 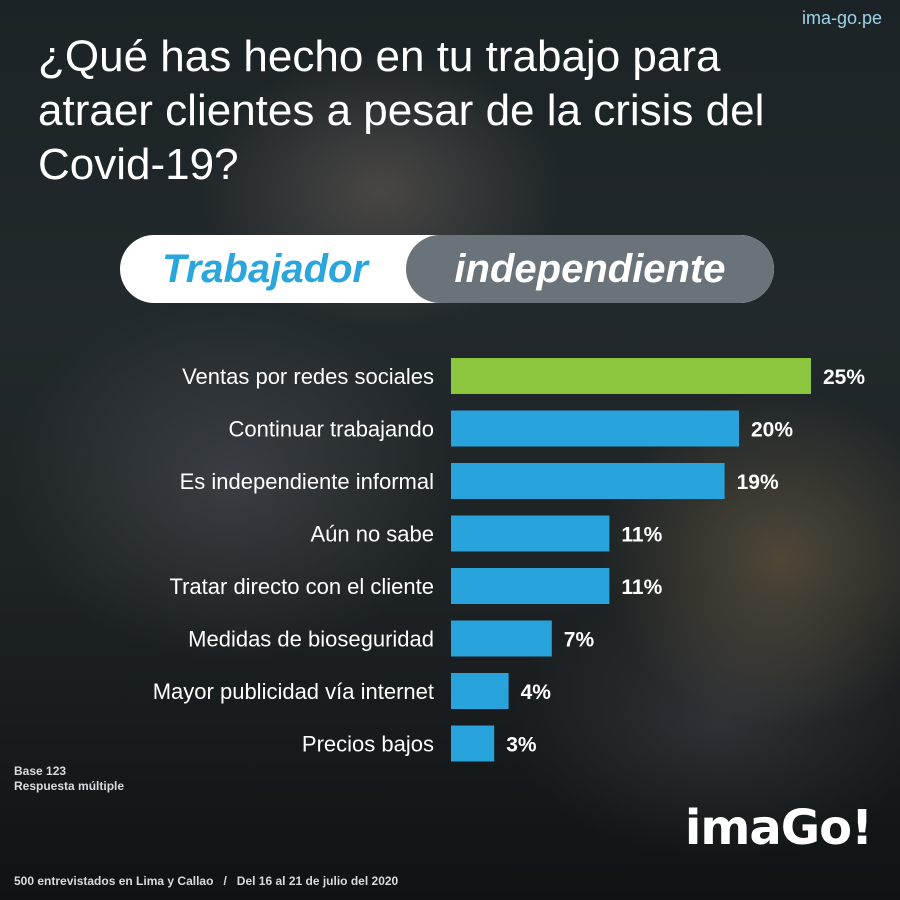 I want to click on segment-pill: Trabajador independiente, so click(x=447, y=269).